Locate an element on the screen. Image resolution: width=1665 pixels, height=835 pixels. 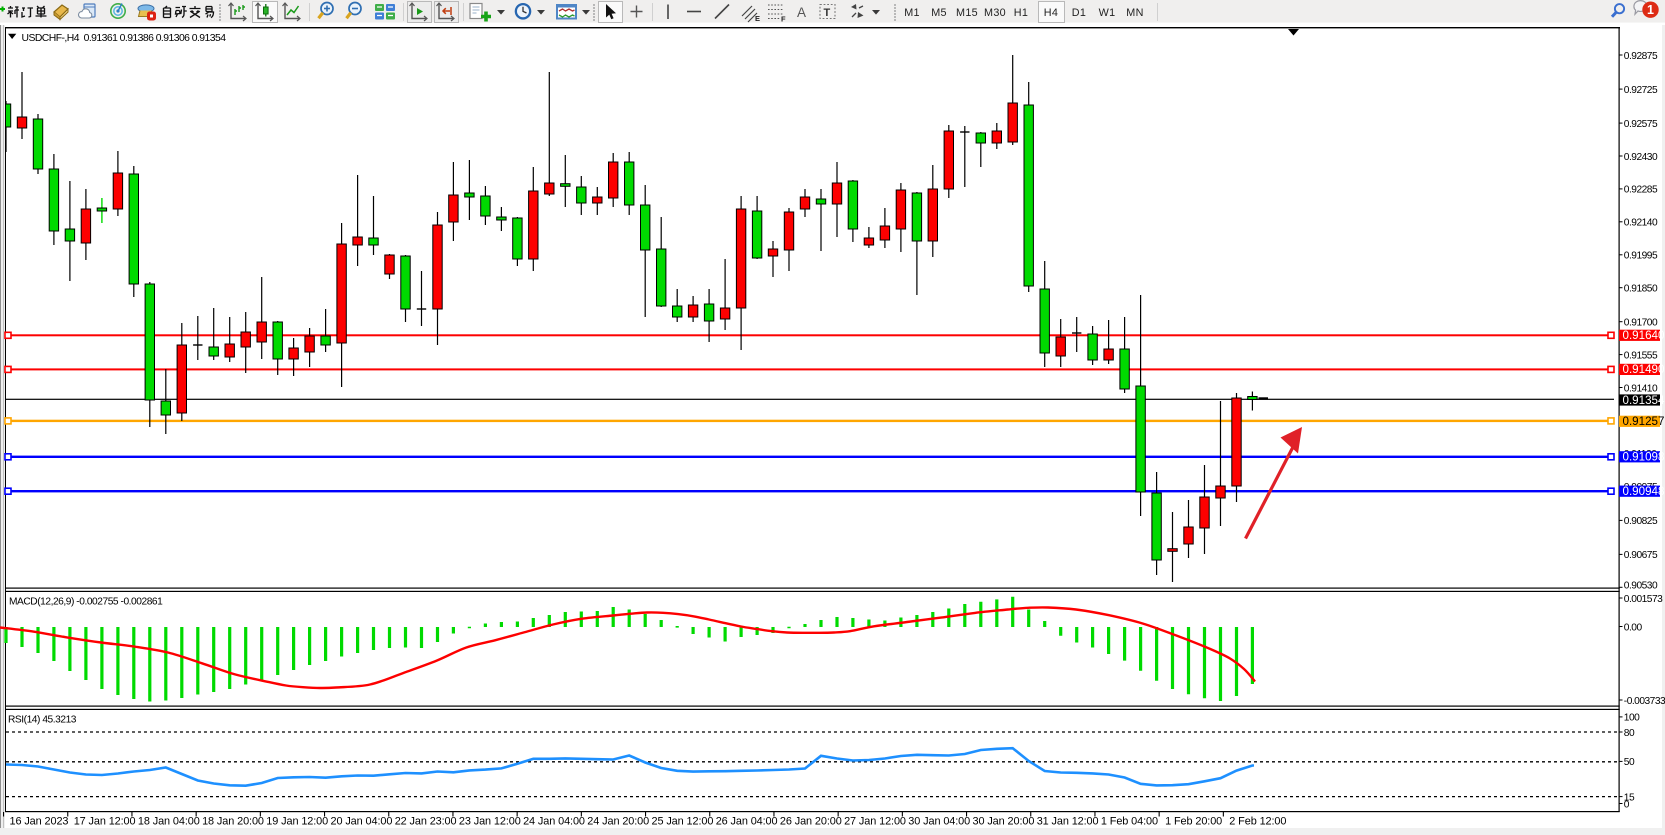
svg-text: 0.90675 is located at coordinates (1641, 555).